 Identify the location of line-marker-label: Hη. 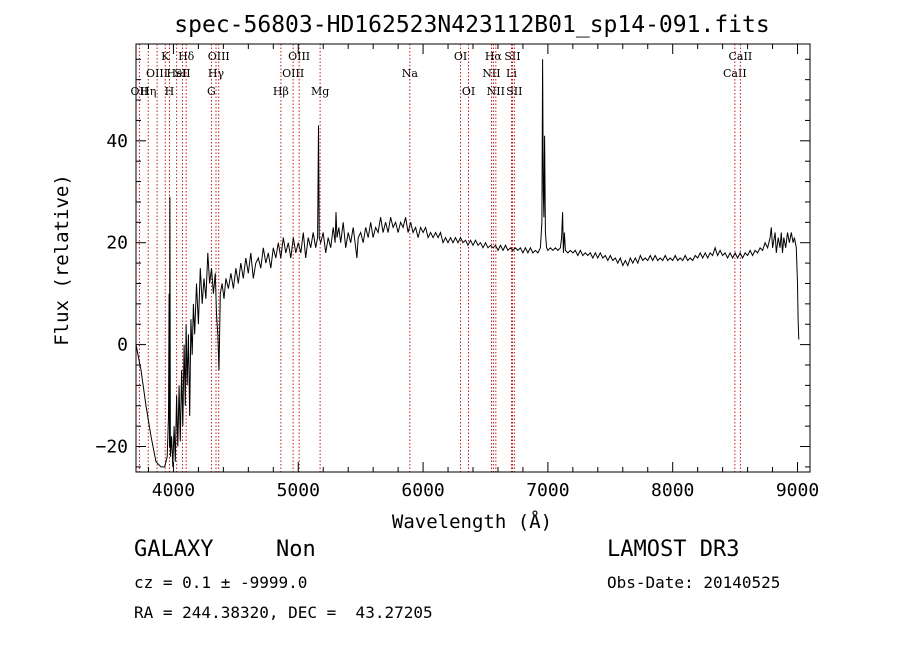
(148, 91).